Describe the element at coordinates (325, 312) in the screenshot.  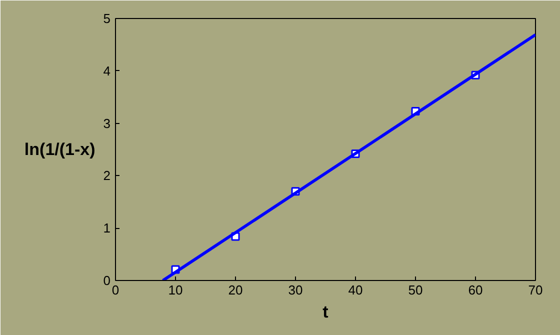
I see `x-axis-title: t` at that location.